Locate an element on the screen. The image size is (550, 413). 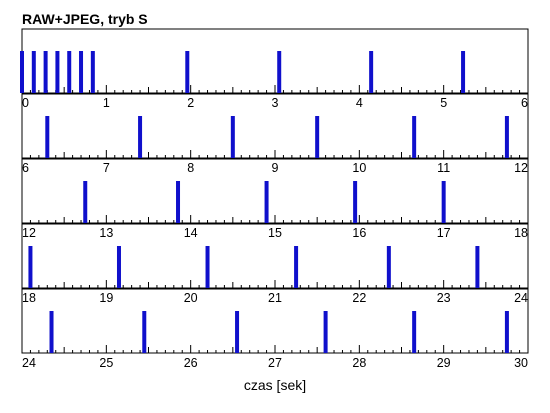
chart-title: RAW+JPEG, tryb S is located at coordinates (85, 19).